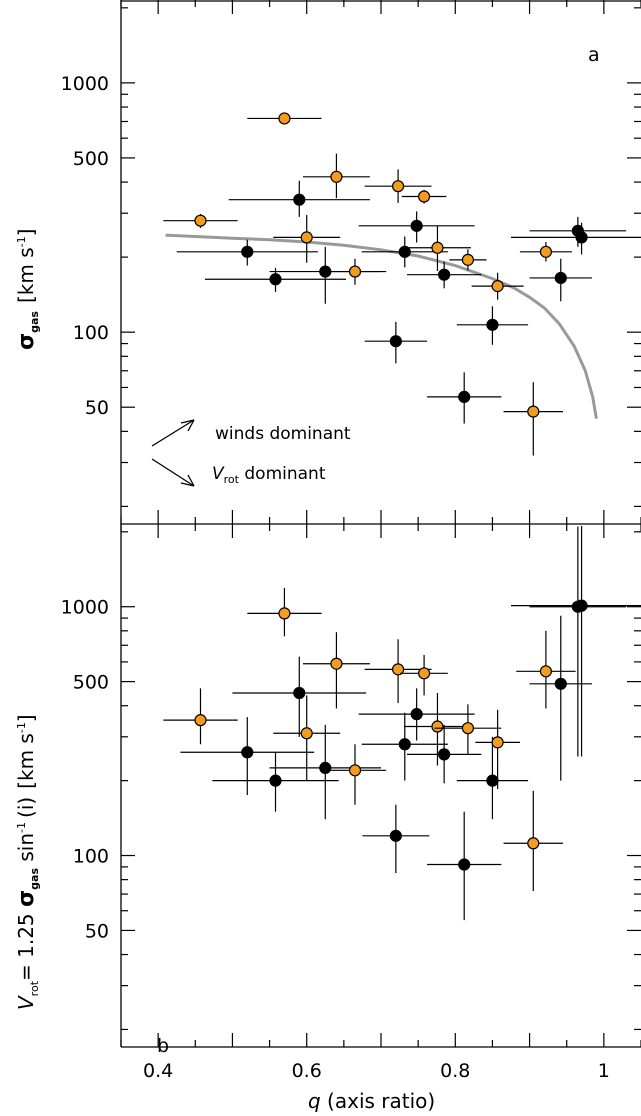 The height and width of the screenshot is (1116, 641). What do you see at coordinates (26, 1002) in the screenshot?
I see `y-title-b-v: V` at bounding box center [26, 1002].